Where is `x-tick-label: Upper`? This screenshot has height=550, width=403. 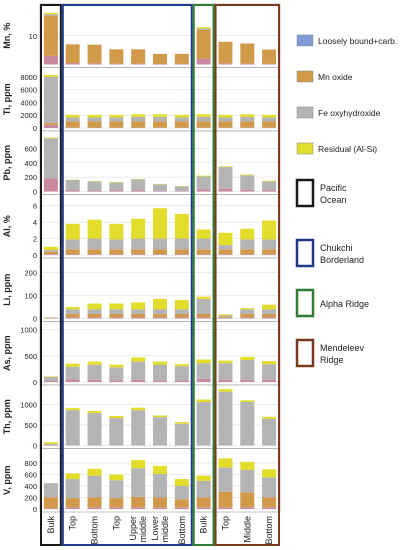
x-tick-label: Upper is located at coordinates (133, 528).